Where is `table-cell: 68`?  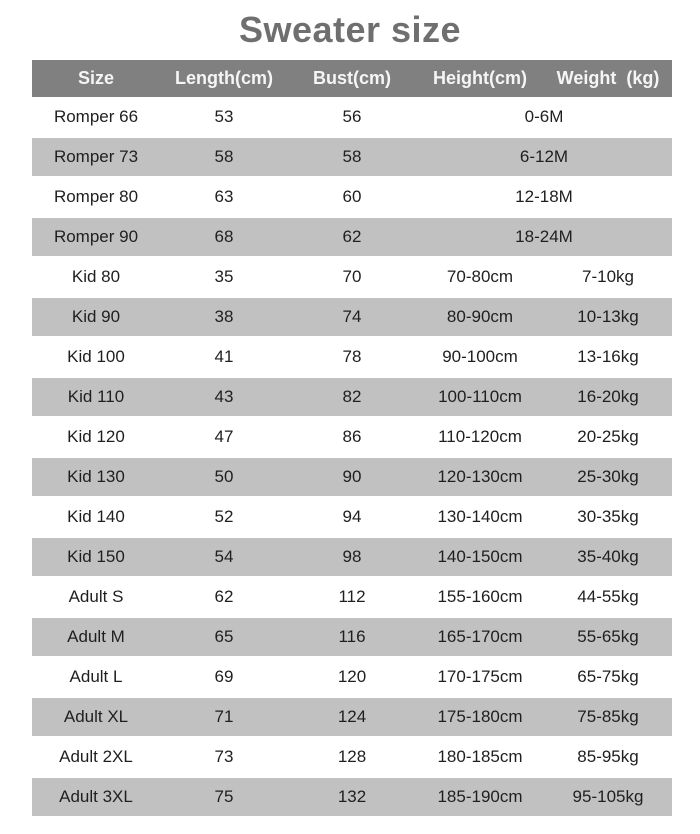 table-cell: 68 is located at coordinates (224, 236).